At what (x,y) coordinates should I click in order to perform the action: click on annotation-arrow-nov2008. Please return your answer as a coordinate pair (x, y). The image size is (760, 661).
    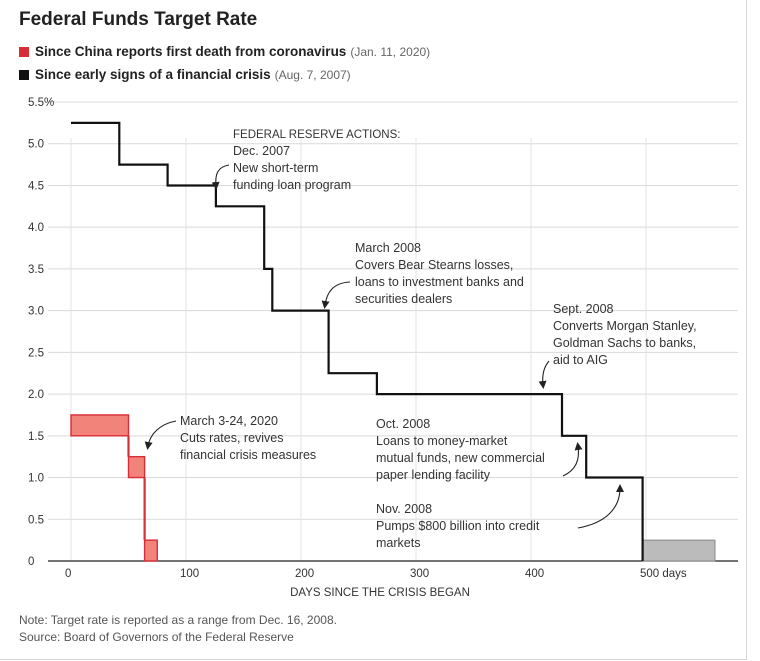
    Looking at the image, I should click on (600, 506).